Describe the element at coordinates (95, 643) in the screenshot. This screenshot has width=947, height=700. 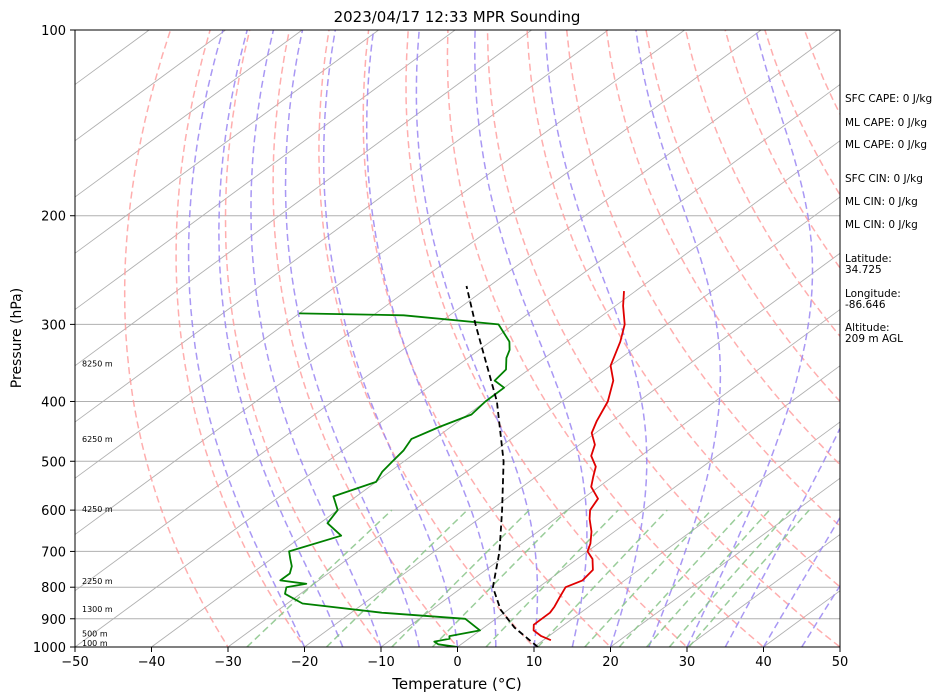
I see `height-label: 100 m` at that location.